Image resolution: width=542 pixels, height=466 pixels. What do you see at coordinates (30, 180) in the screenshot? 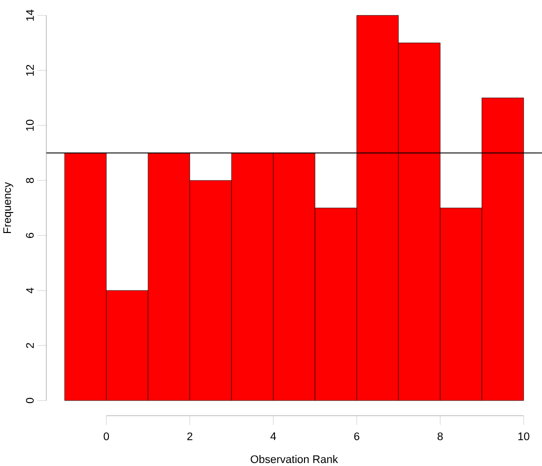
I see `y-tick-label: 8` at bounding box center [30, 180].